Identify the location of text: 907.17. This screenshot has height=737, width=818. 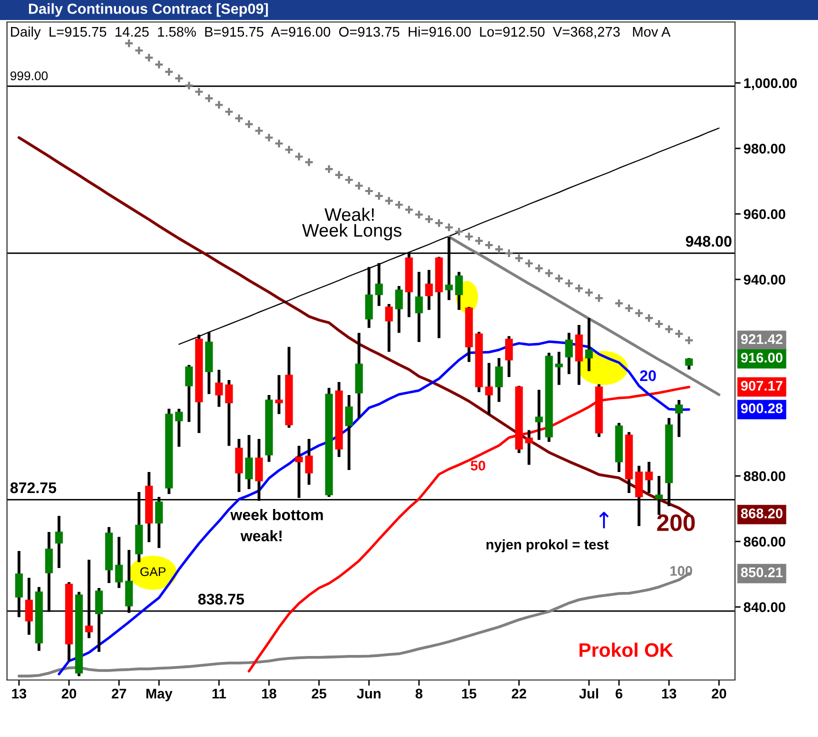
(761, 385).